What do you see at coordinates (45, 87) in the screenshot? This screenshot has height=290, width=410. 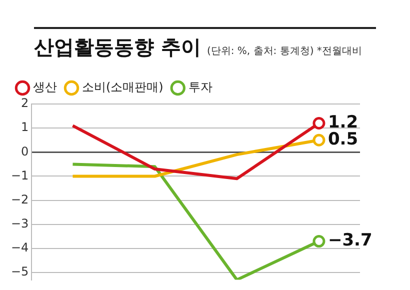 I see `legend-label: 생산` at bounding box center [45, 87].